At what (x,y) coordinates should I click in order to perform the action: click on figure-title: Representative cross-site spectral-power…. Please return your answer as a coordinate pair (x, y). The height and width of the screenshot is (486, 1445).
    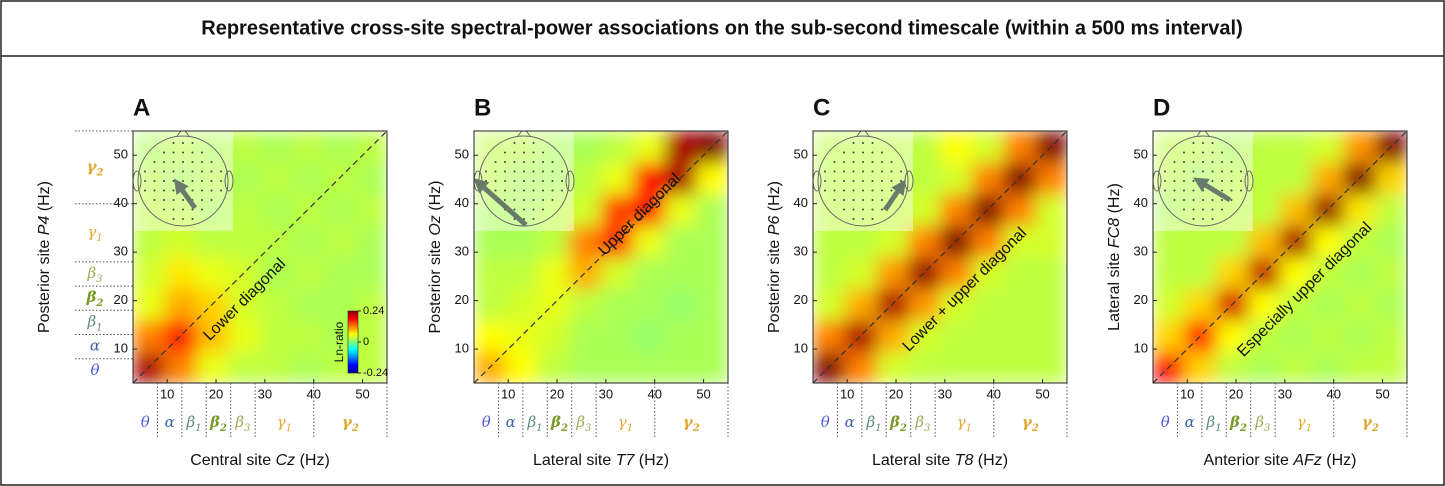
    Looking at the image, I should click on (721, 28).